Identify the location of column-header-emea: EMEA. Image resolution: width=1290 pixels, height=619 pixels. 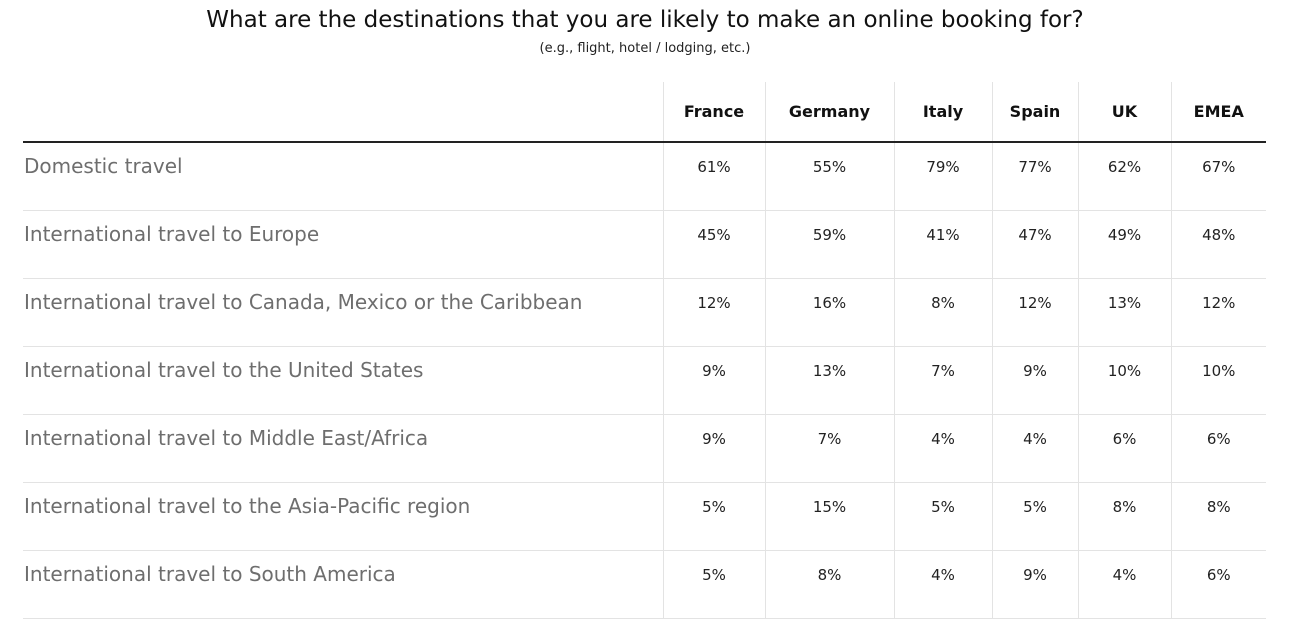
(1218, 112).